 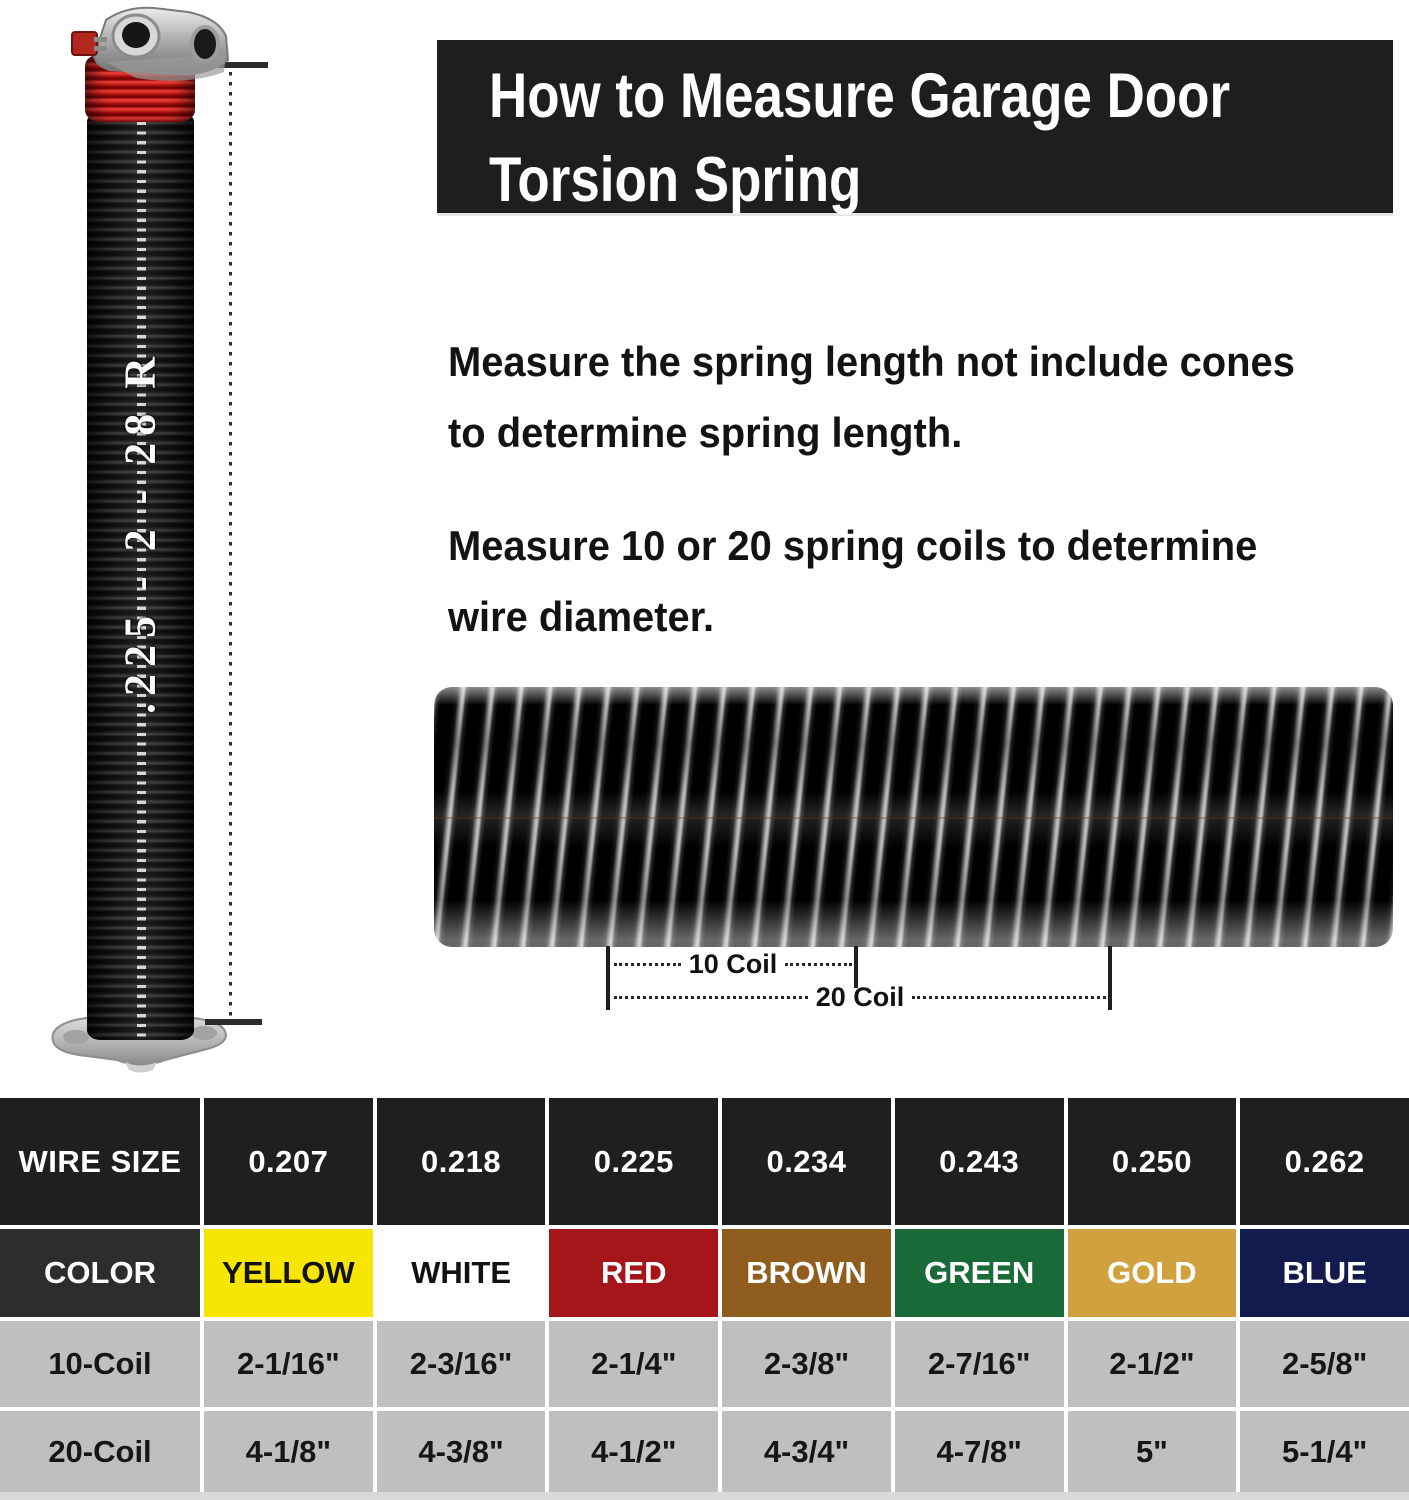 I want to click on table-20coil-value: 4-7/8", so click(x=979, y=1451).